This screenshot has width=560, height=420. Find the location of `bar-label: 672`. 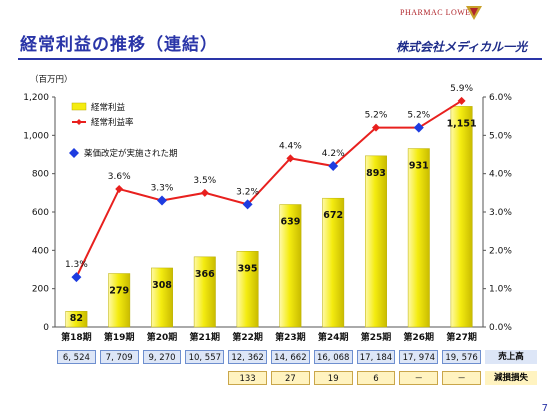

bar-label: 672 is located at coordinates (333, 215).